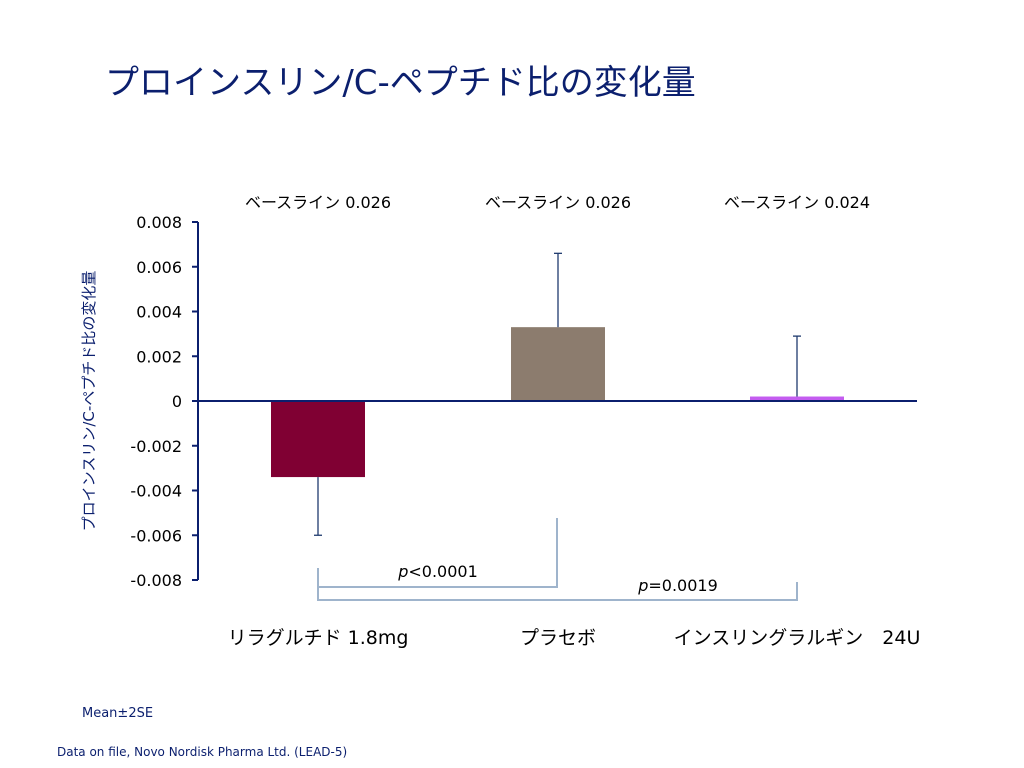  Describe the element at coordinates (177, 401) in the screenshot. I see `y-tick-label: 0` at that location.